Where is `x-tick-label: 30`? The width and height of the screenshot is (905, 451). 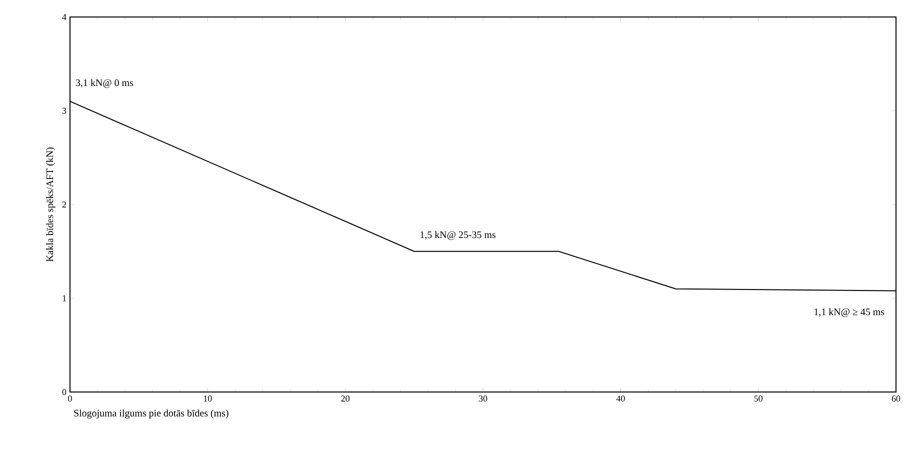
x-tick-label: 30 is located at coordinates (483, 399).